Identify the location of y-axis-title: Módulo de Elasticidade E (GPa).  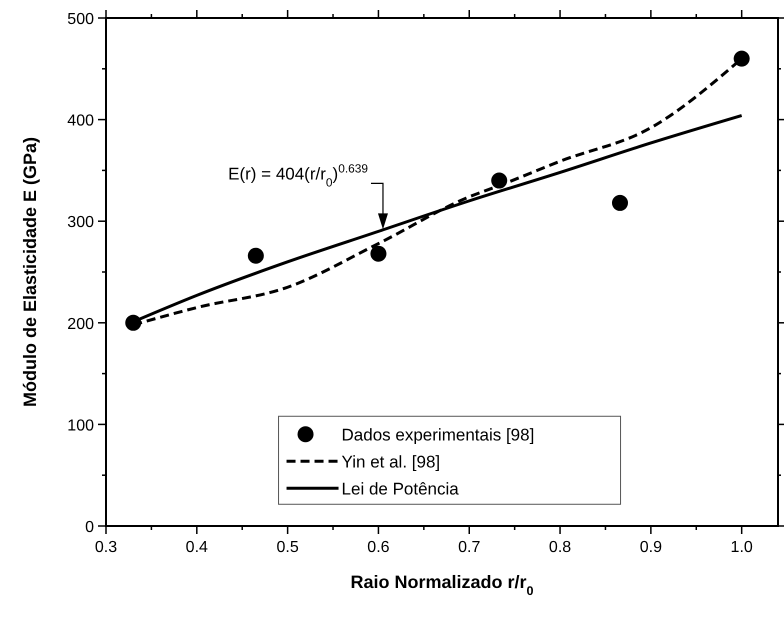
(30, 272).